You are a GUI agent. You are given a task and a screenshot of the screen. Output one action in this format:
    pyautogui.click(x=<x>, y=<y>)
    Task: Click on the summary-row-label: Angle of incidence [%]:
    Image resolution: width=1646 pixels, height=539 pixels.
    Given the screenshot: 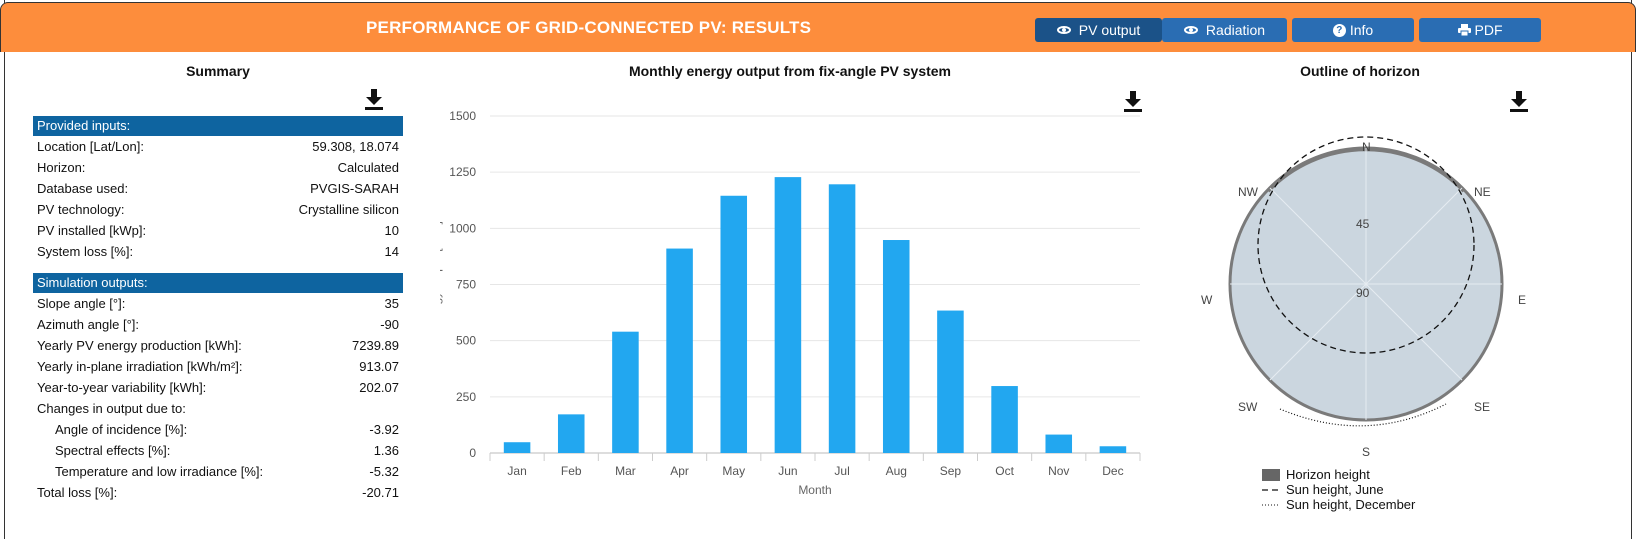 What is the action you would take?
    pyautogui.click(x=121, y=429)
    